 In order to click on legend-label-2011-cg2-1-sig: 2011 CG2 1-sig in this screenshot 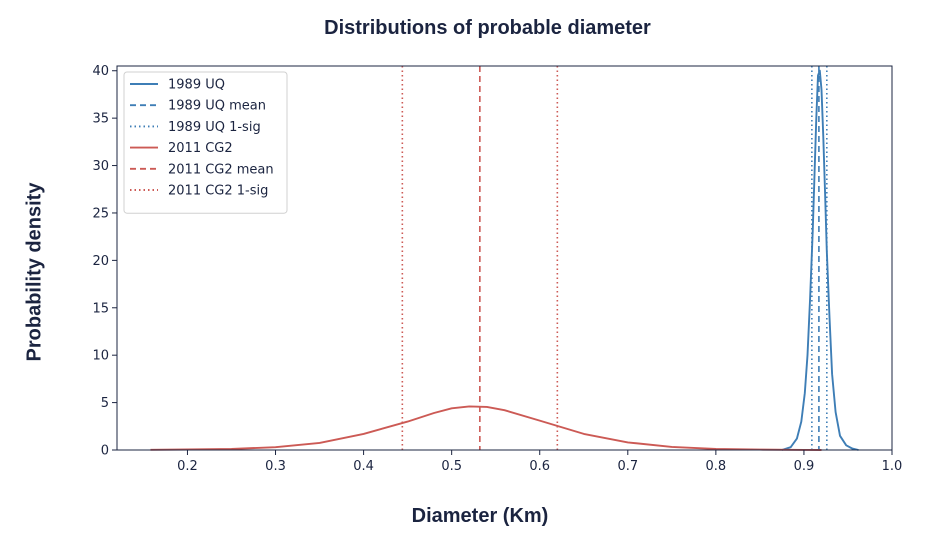, I will do `click(218, 191)`.